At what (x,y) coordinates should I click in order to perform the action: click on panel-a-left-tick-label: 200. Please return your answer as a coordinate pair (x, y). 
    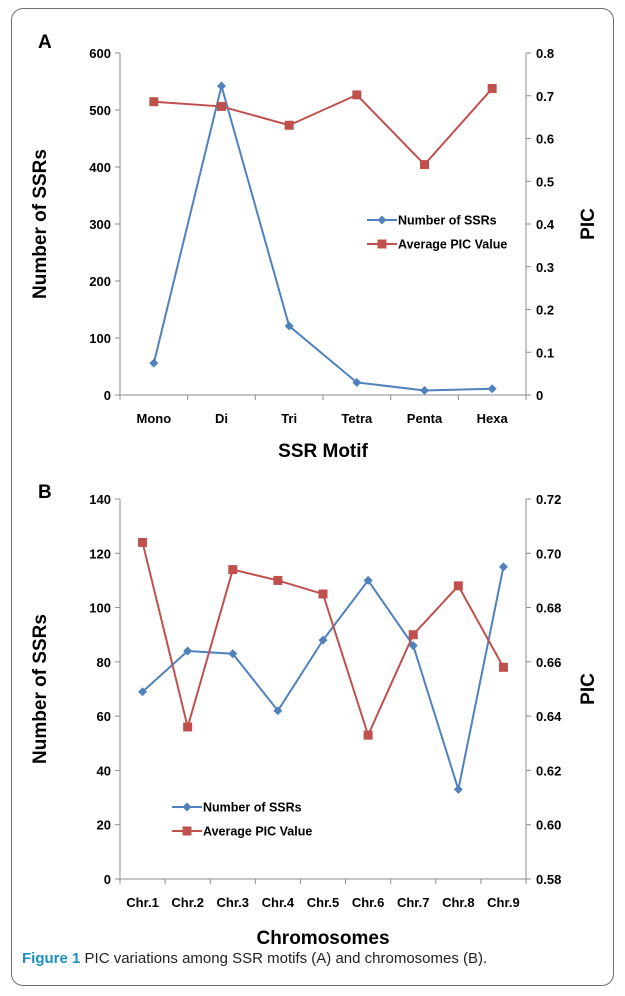
    Looking at the image, I should click on (100, 281).